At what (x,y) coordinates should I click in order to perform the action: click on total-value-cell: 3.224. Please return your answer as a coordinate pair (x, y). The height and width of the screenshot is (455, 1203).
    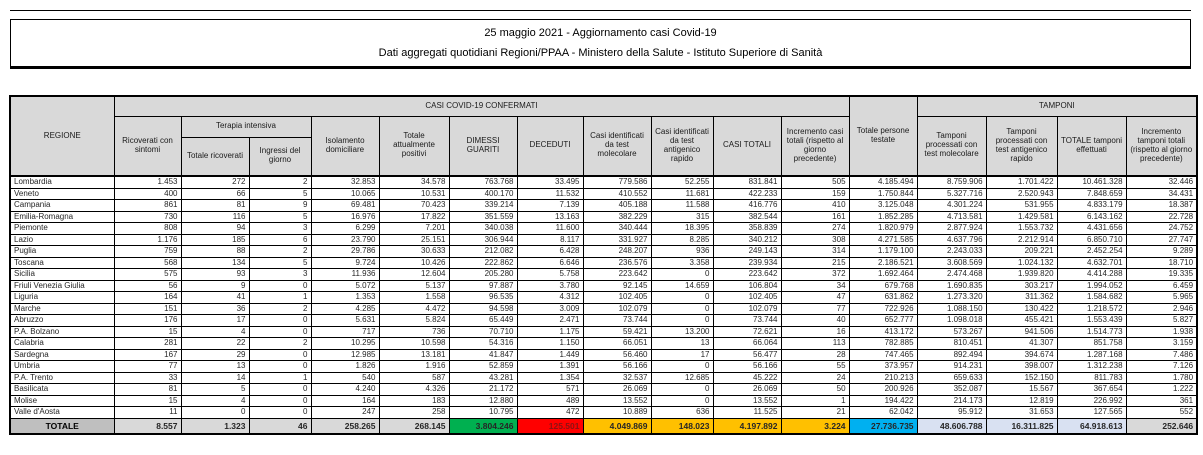
    Looking at the image, I should click on (815, 425).